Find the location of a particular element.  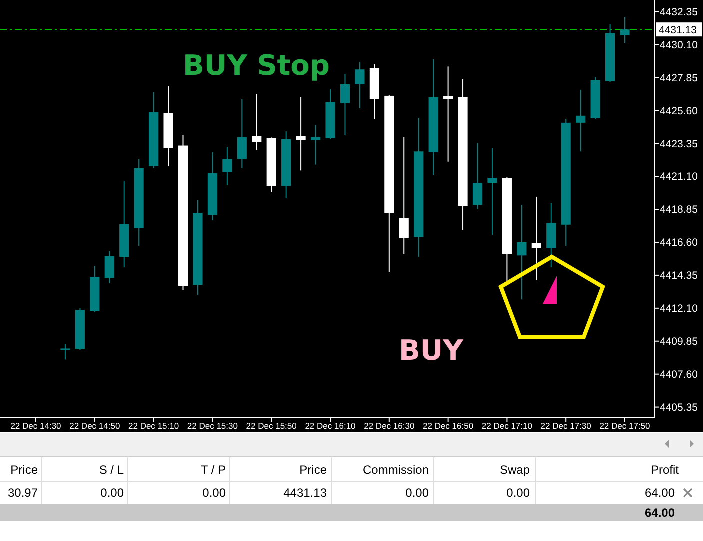

text: 4431.13 is located at coordinates (306, 493).